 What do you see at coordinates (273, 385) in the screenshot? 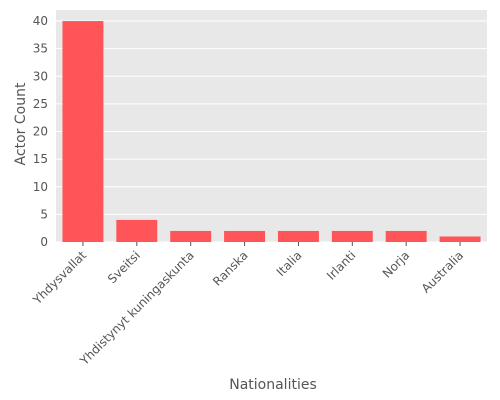
I see `x-axis-title: Nationalities` at bounding box center [273, 385].